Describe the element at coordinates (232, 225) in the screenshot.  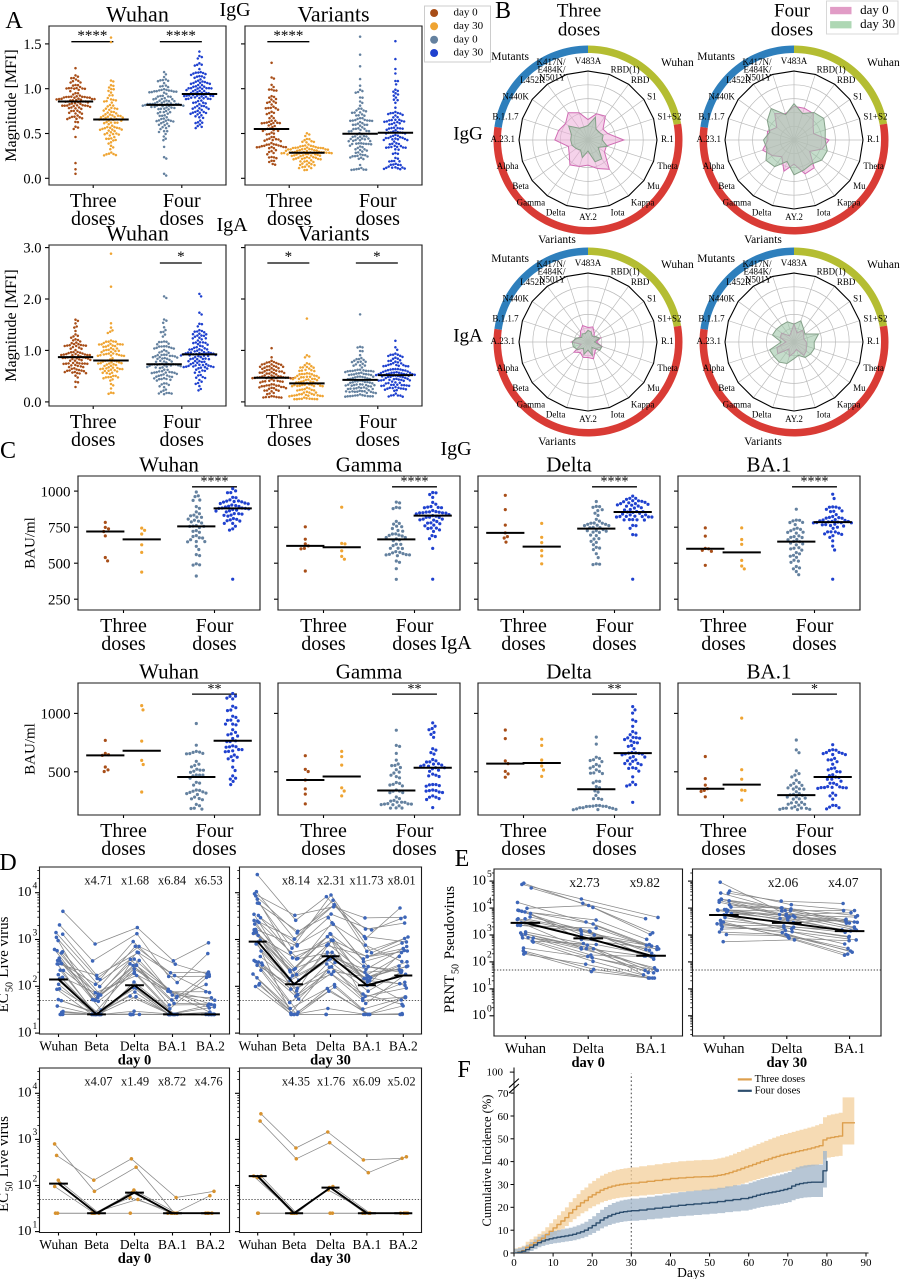
I see `svg-text: IgA` at that location.